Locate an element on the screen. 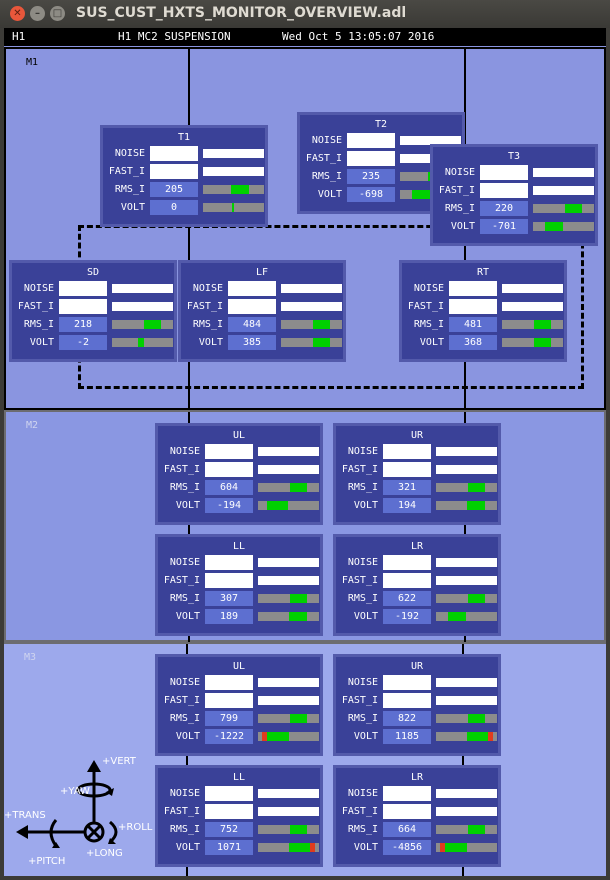  panel-title: T2 is located at coordinates (381, 124).